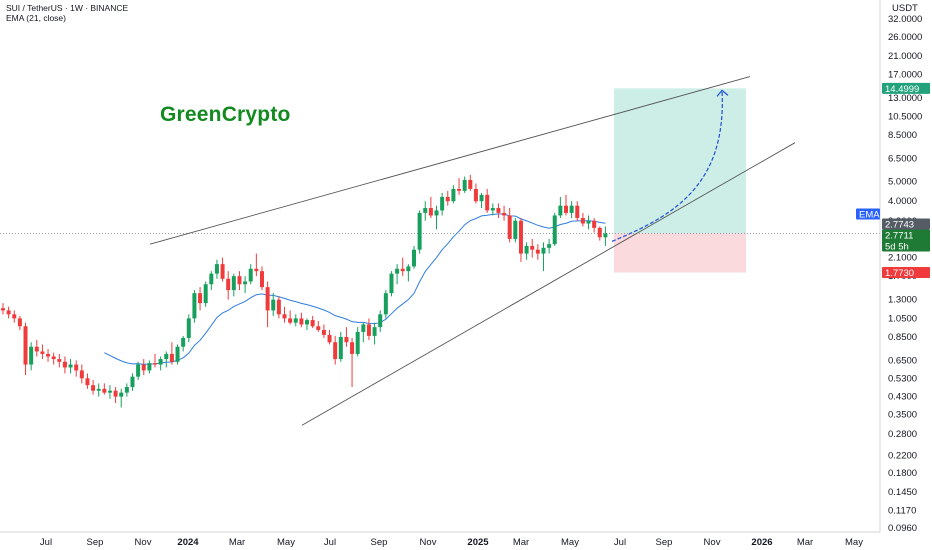 The height and width of the screenshot is (550, 932). What do you see at coordinates (902, 415) in the screenshot?
I see `price-tick: 0.3500` at bounding box center [902, 415].